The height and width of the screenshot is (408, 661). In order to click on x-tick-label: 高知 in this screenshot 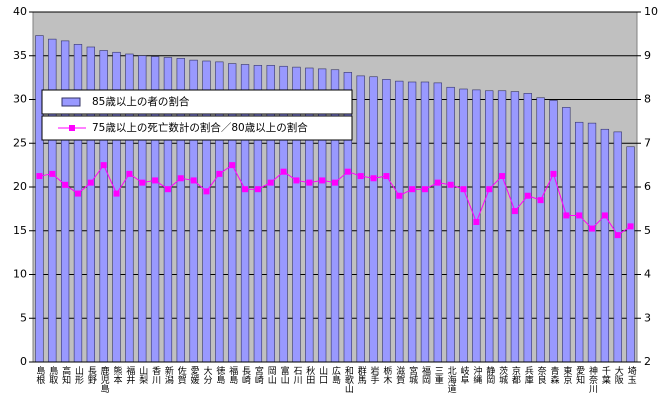, I will do `click(65, 375)`.